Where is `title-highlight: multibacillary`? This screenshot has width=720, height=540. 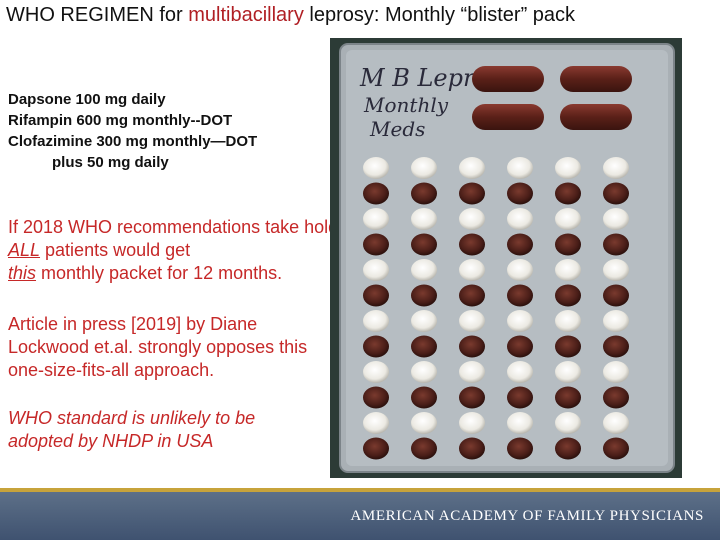 title-highlight: multibacillary is located at coordinates (246, 15).